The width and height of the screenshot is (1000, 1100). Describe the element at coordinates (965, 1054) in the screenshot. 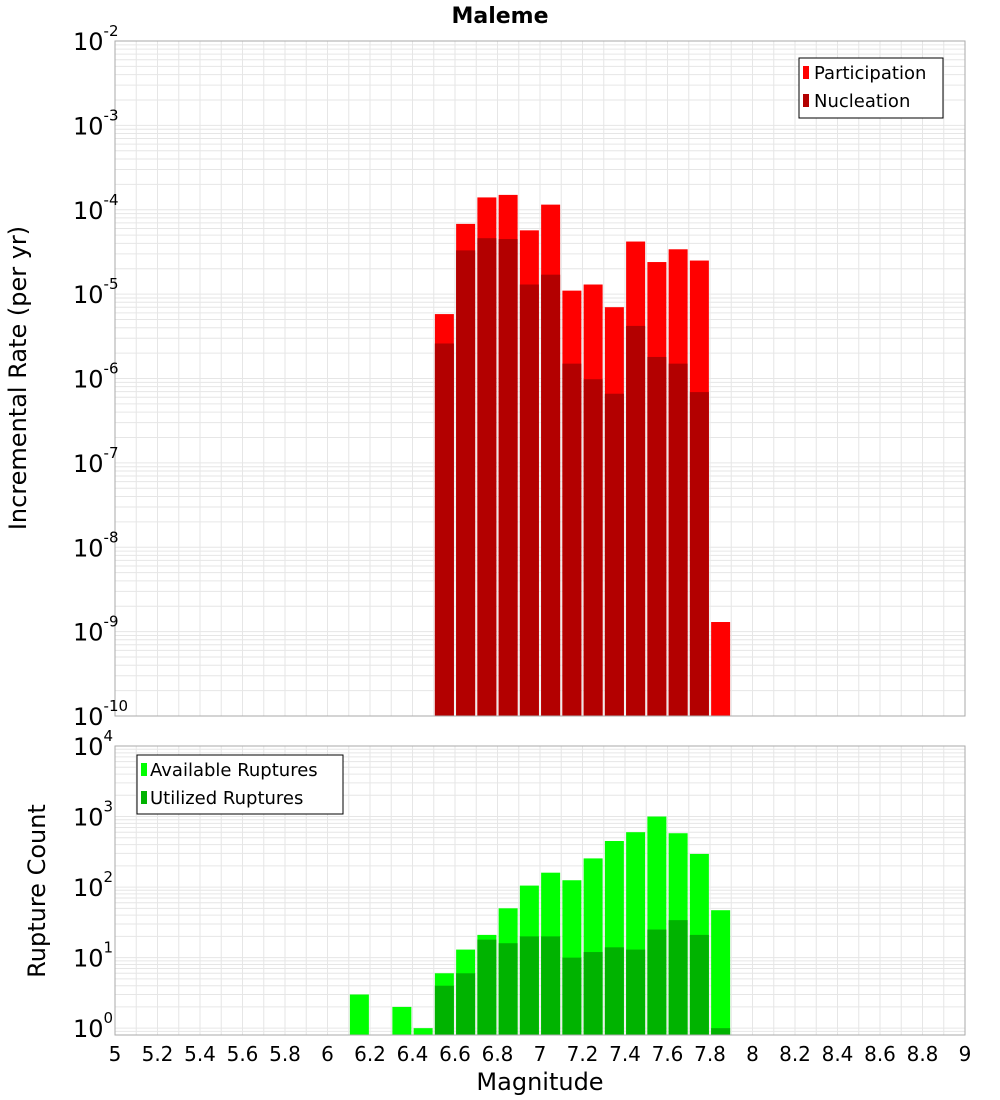

I see `x-tick-label: 9` at that location.